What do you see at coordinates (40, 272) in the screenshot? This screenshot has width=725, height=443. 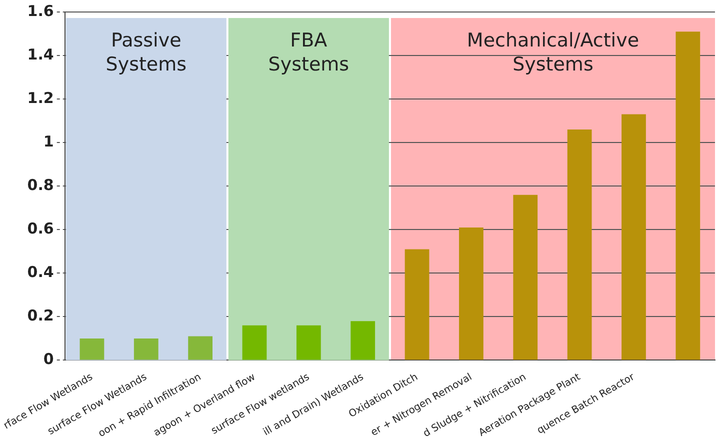 I see `y-tick-label: 0.4` at bounding box center [40, 272].